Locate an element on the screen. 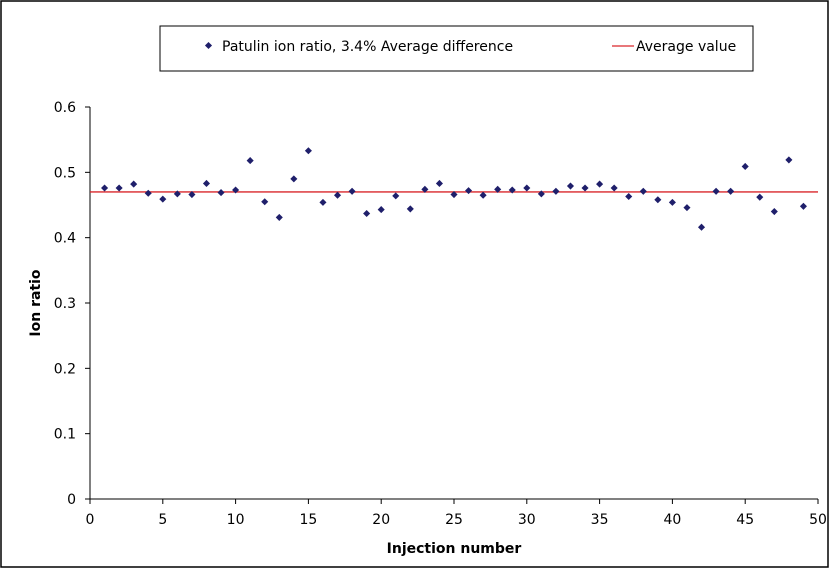  x-ticks: 0 5 10 15 20 25 30 35 40 45 50 is located at coordinates (456, 513).